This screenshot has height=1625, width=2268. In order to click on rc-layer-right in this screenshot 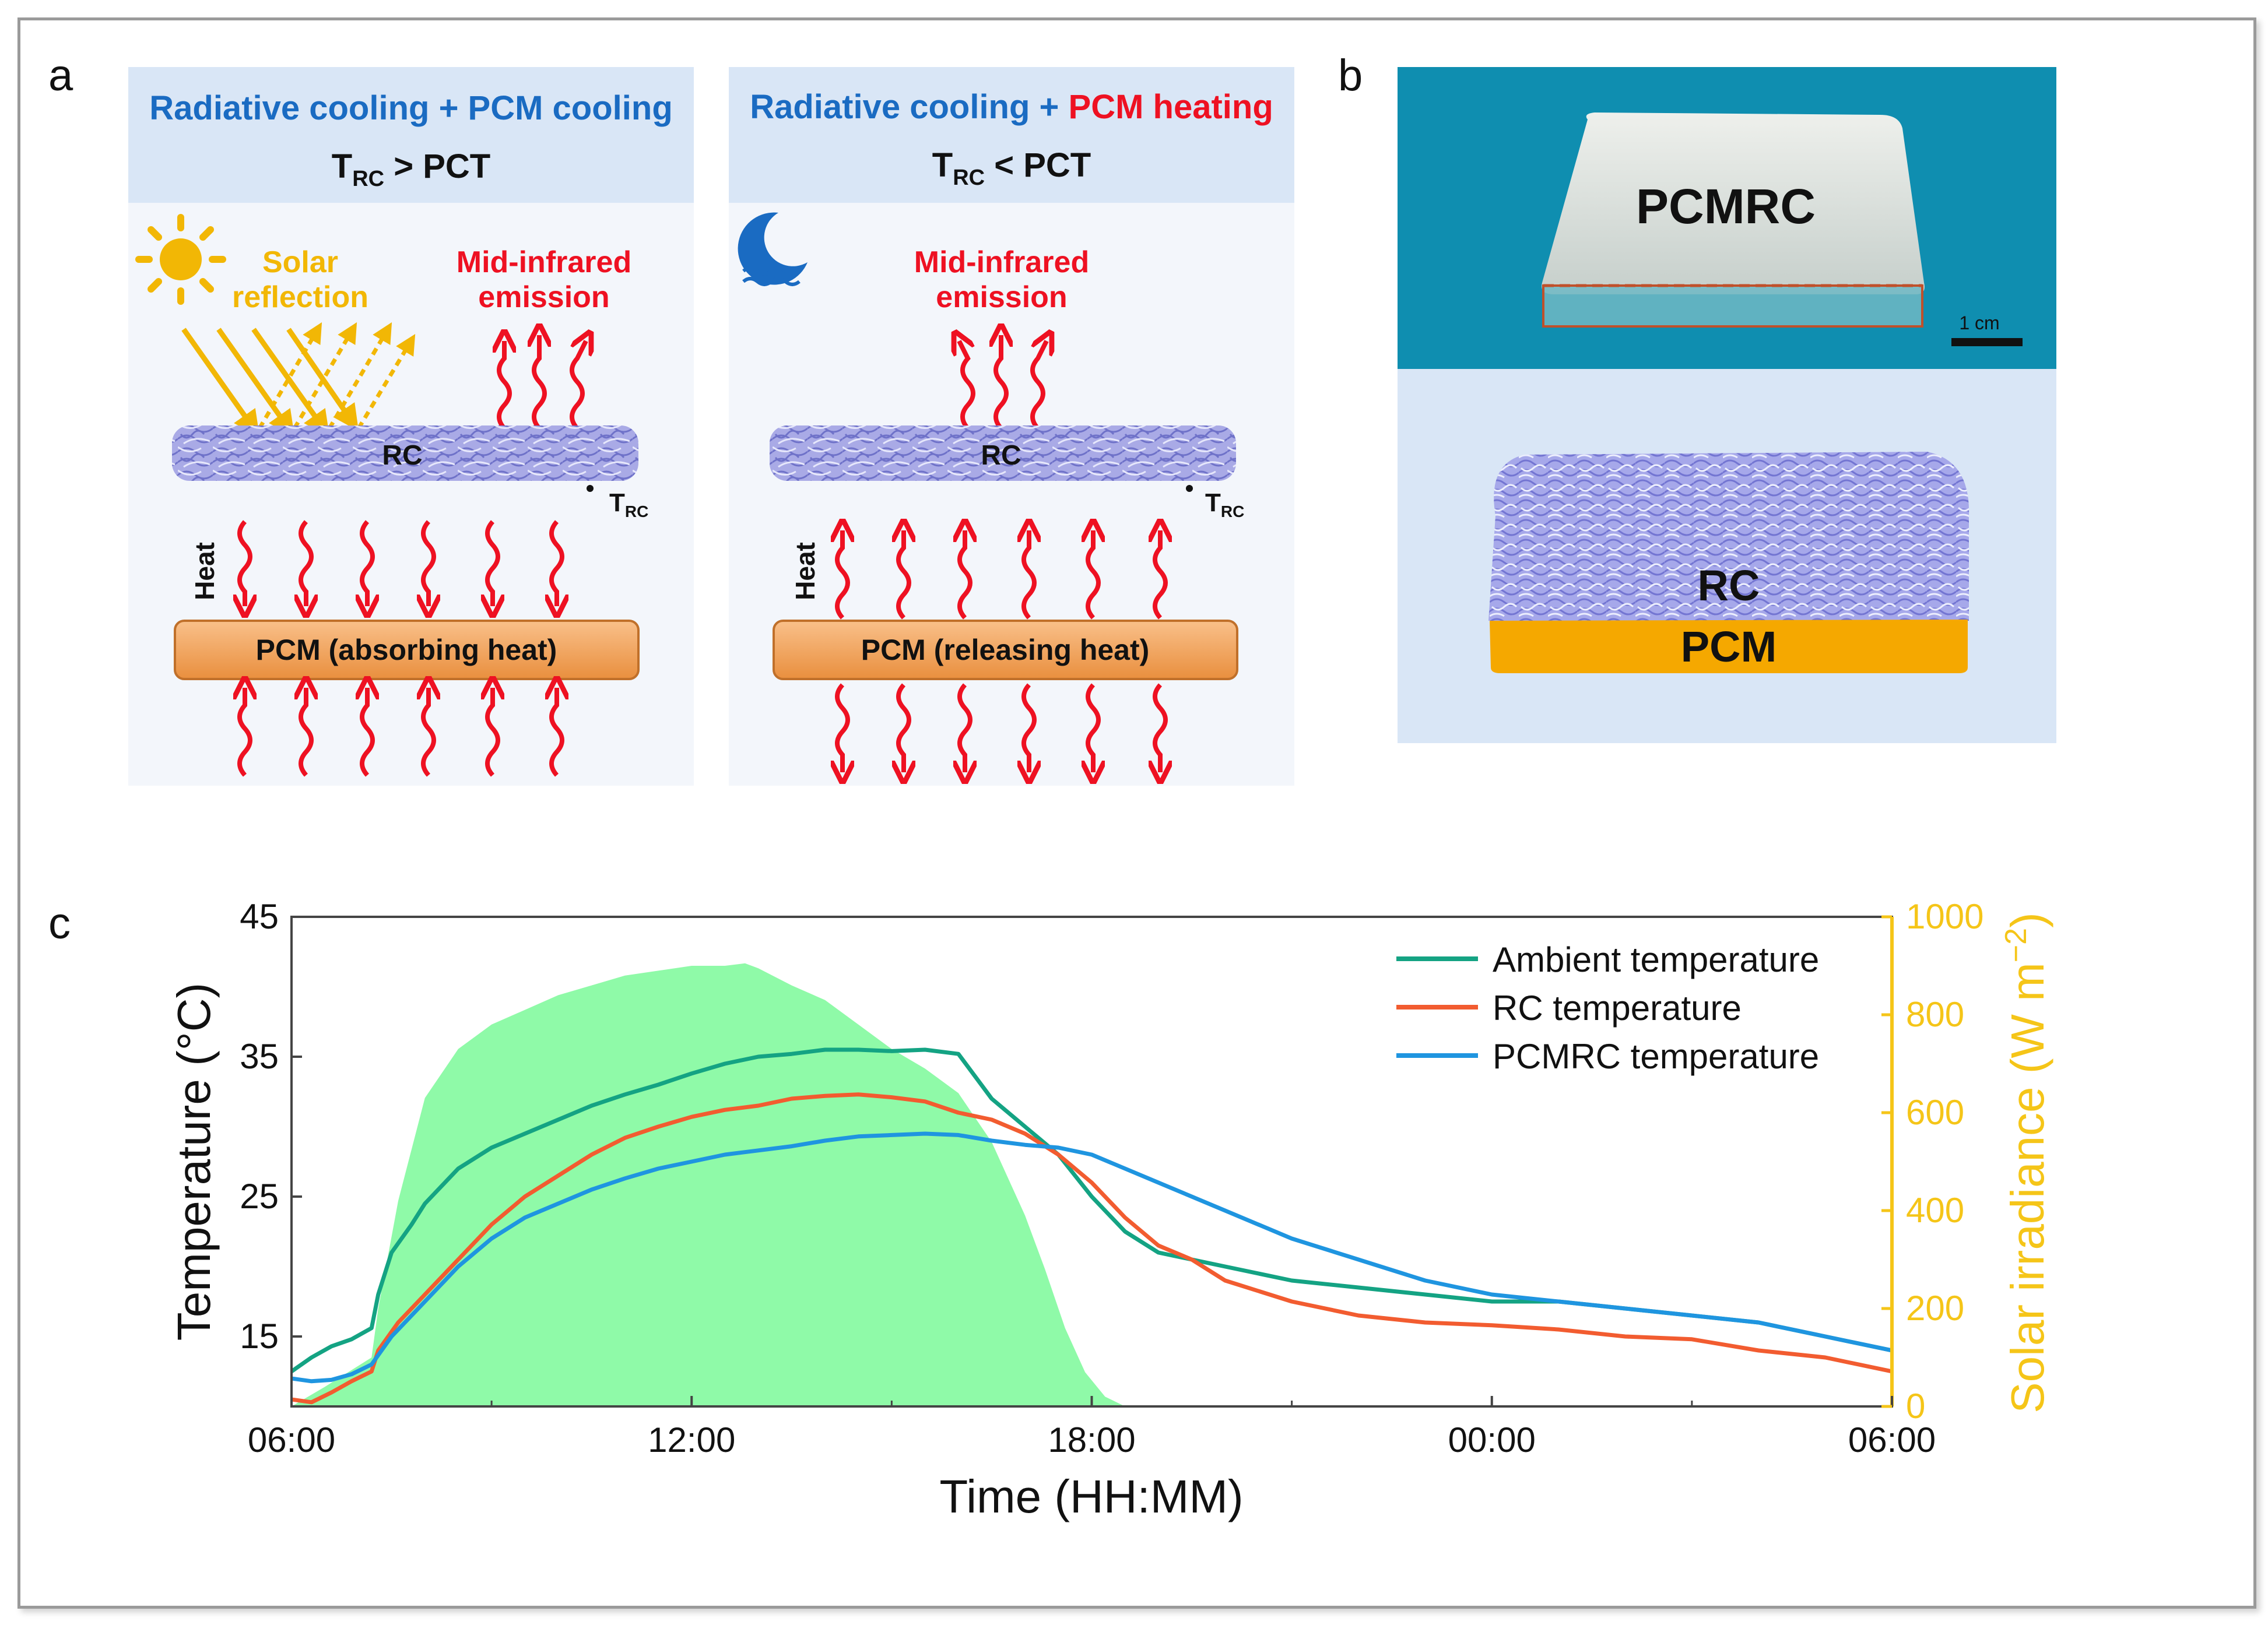, I will do `click(1003, 453)`.